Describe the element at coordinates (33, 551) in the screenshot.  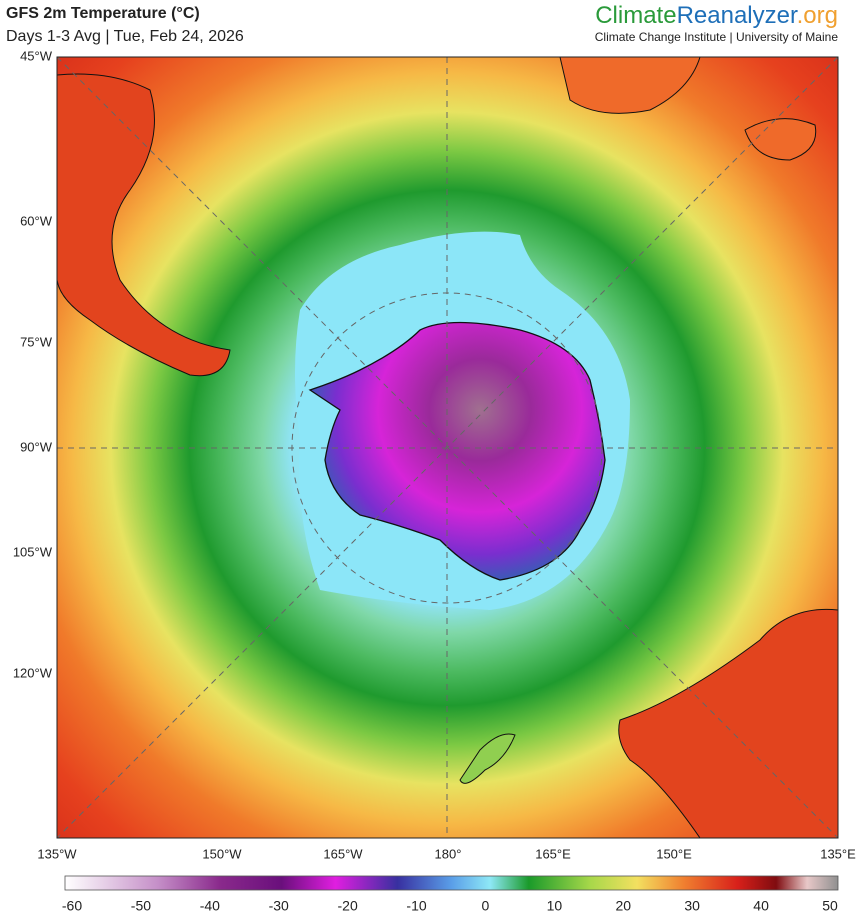
I see `left-label: 105°W` at that location.